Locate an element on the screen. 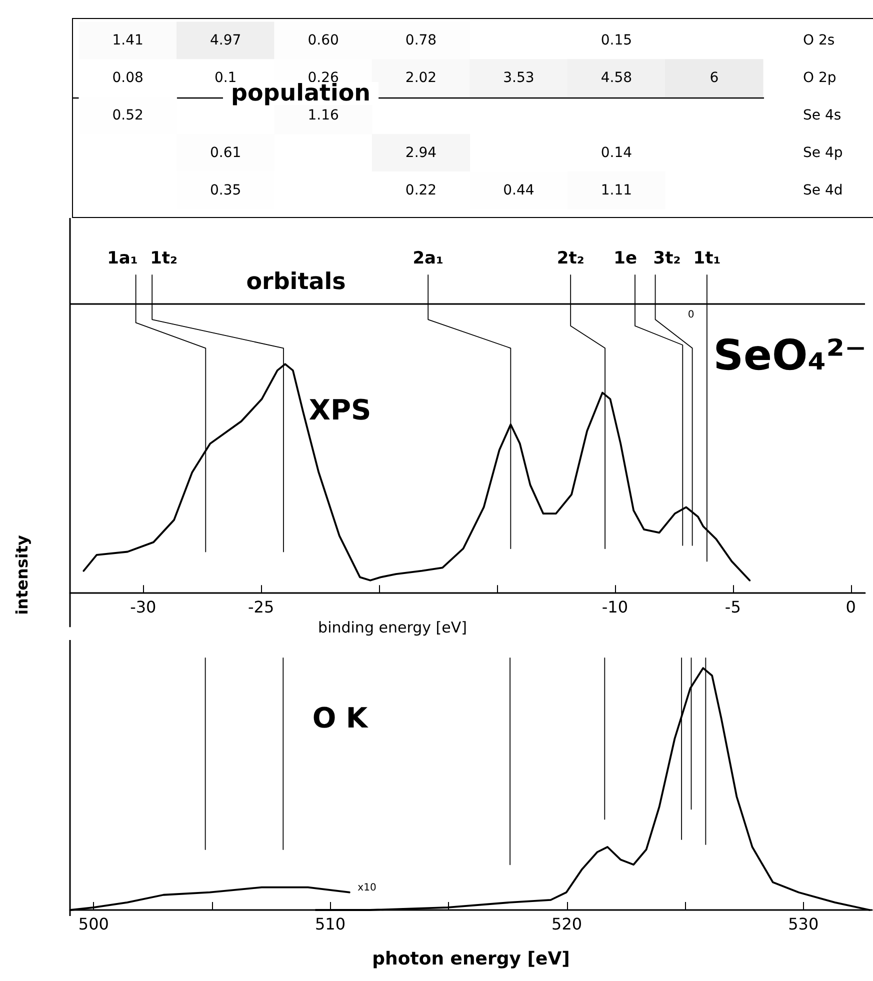 This screenshot has width=873, height=981. annotation: 3t₂ is located at coordinates (667, 258).